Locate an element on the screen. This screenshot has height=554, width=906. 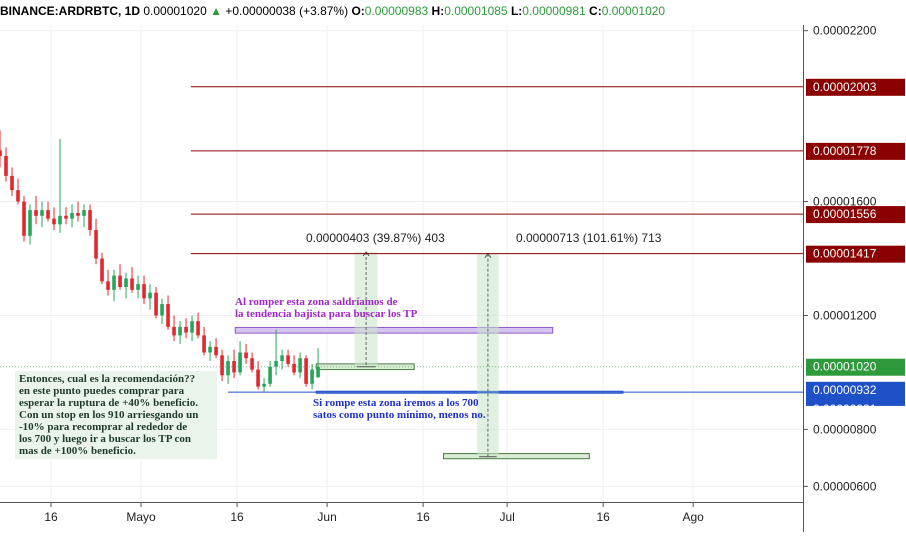
measure-1-arrow-icon is located at coordinates (366, 254).